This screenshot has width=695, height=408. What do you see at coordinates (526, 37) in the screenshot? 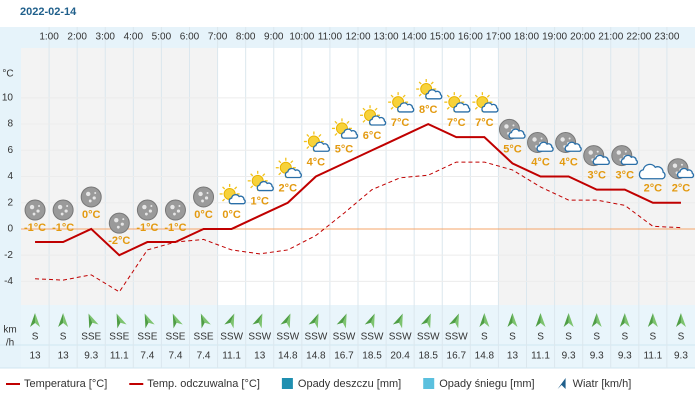
I see `hour-label: 18:00` at bounding box center [526, 37].